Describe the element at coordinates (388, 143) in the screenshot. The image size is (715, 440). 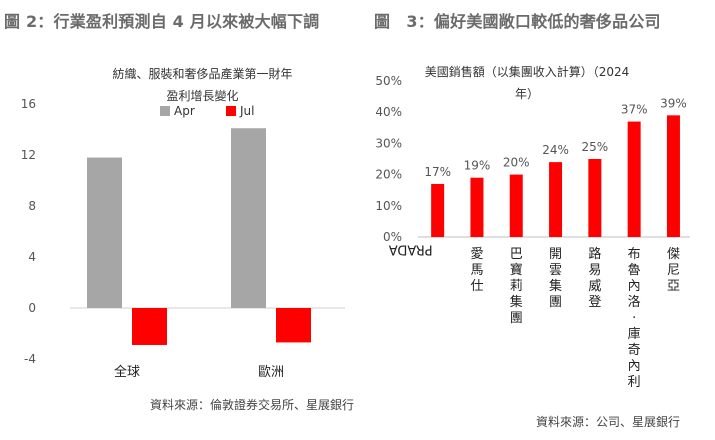
I see `chart2-ytick-label: 30%` at that location.